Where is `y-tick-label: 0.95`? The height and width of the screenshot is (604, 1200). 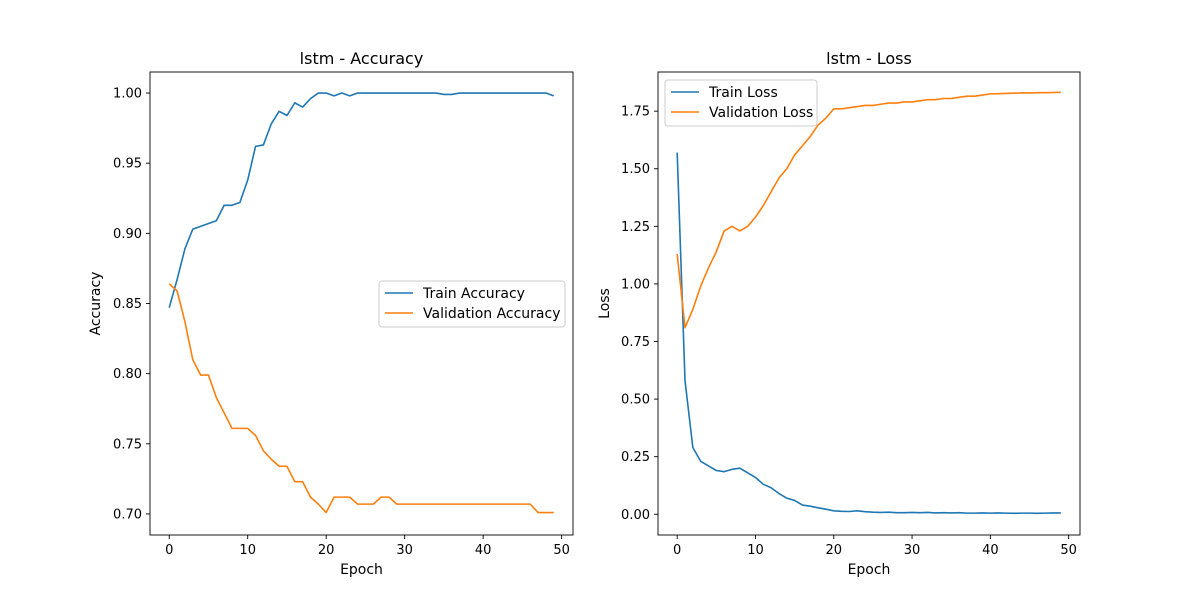 y-tick-label: 0.95 is located at coordinates (127, 164).